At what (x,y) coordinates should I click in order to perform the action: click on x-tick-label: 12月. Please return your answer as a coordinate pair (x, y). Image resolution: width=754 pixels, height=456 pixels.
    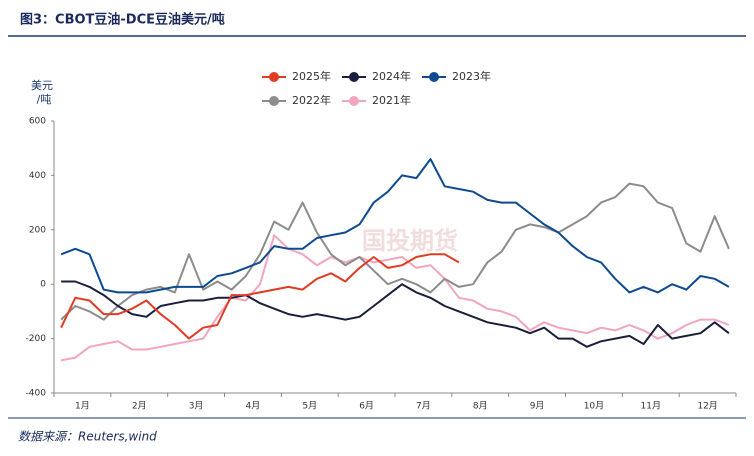
    Looking at the image, I should click on (707, 406).